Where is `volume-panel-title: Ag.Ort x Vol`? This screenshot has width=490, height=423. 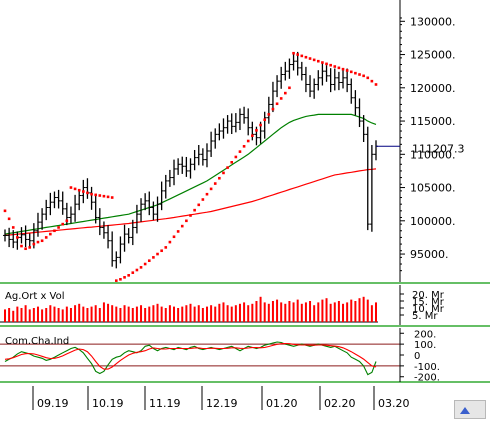
volume-panel-title: Ag.Ort x Vol is located at coordinates (35, 296).